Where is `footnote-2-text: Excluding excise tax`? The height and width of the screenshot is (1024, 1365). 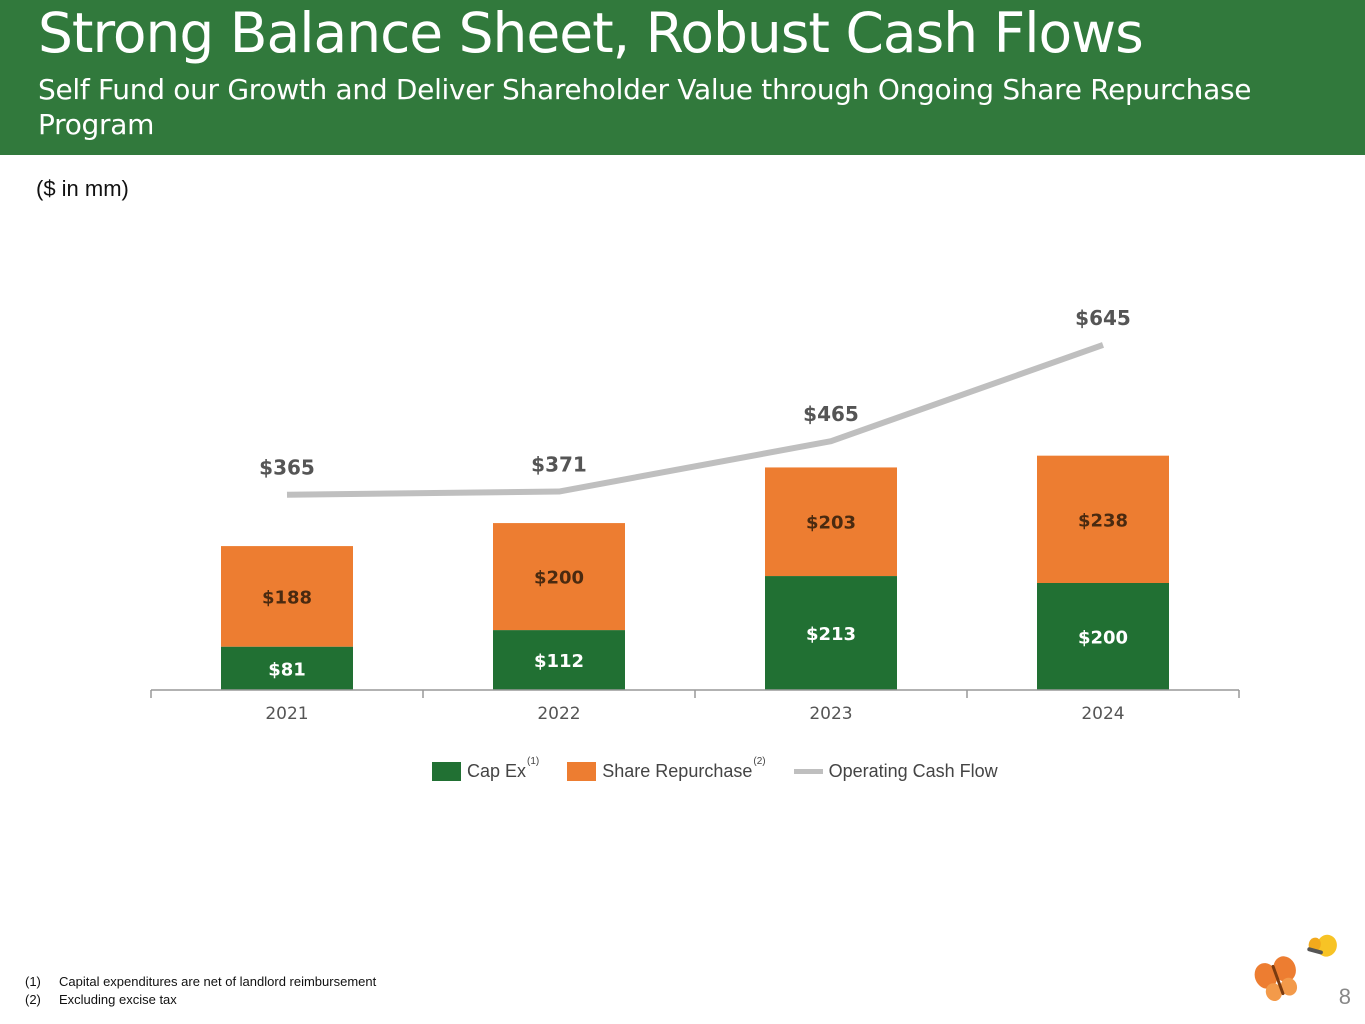
footnote-2-text: Excluding excise tax is located at coordinates (118, 999).